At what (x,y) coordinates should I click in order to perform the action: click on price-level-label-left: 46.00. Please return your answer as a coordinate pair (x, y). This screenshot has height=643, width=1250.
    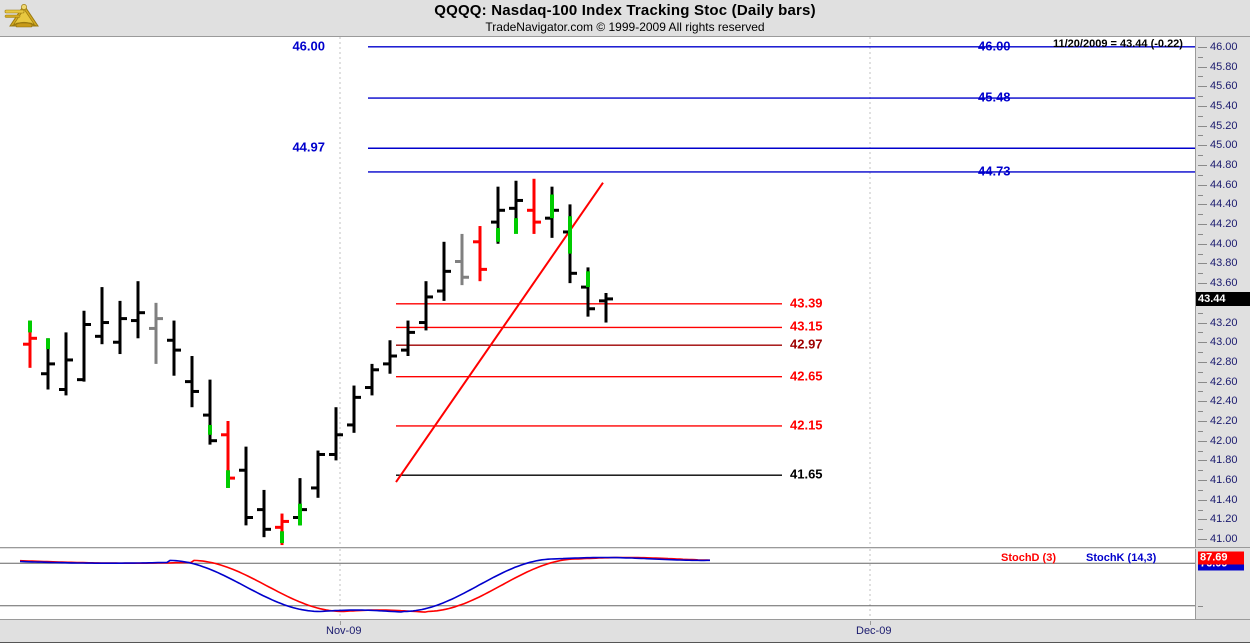
    Looking at the image, I should click on (308, 46).